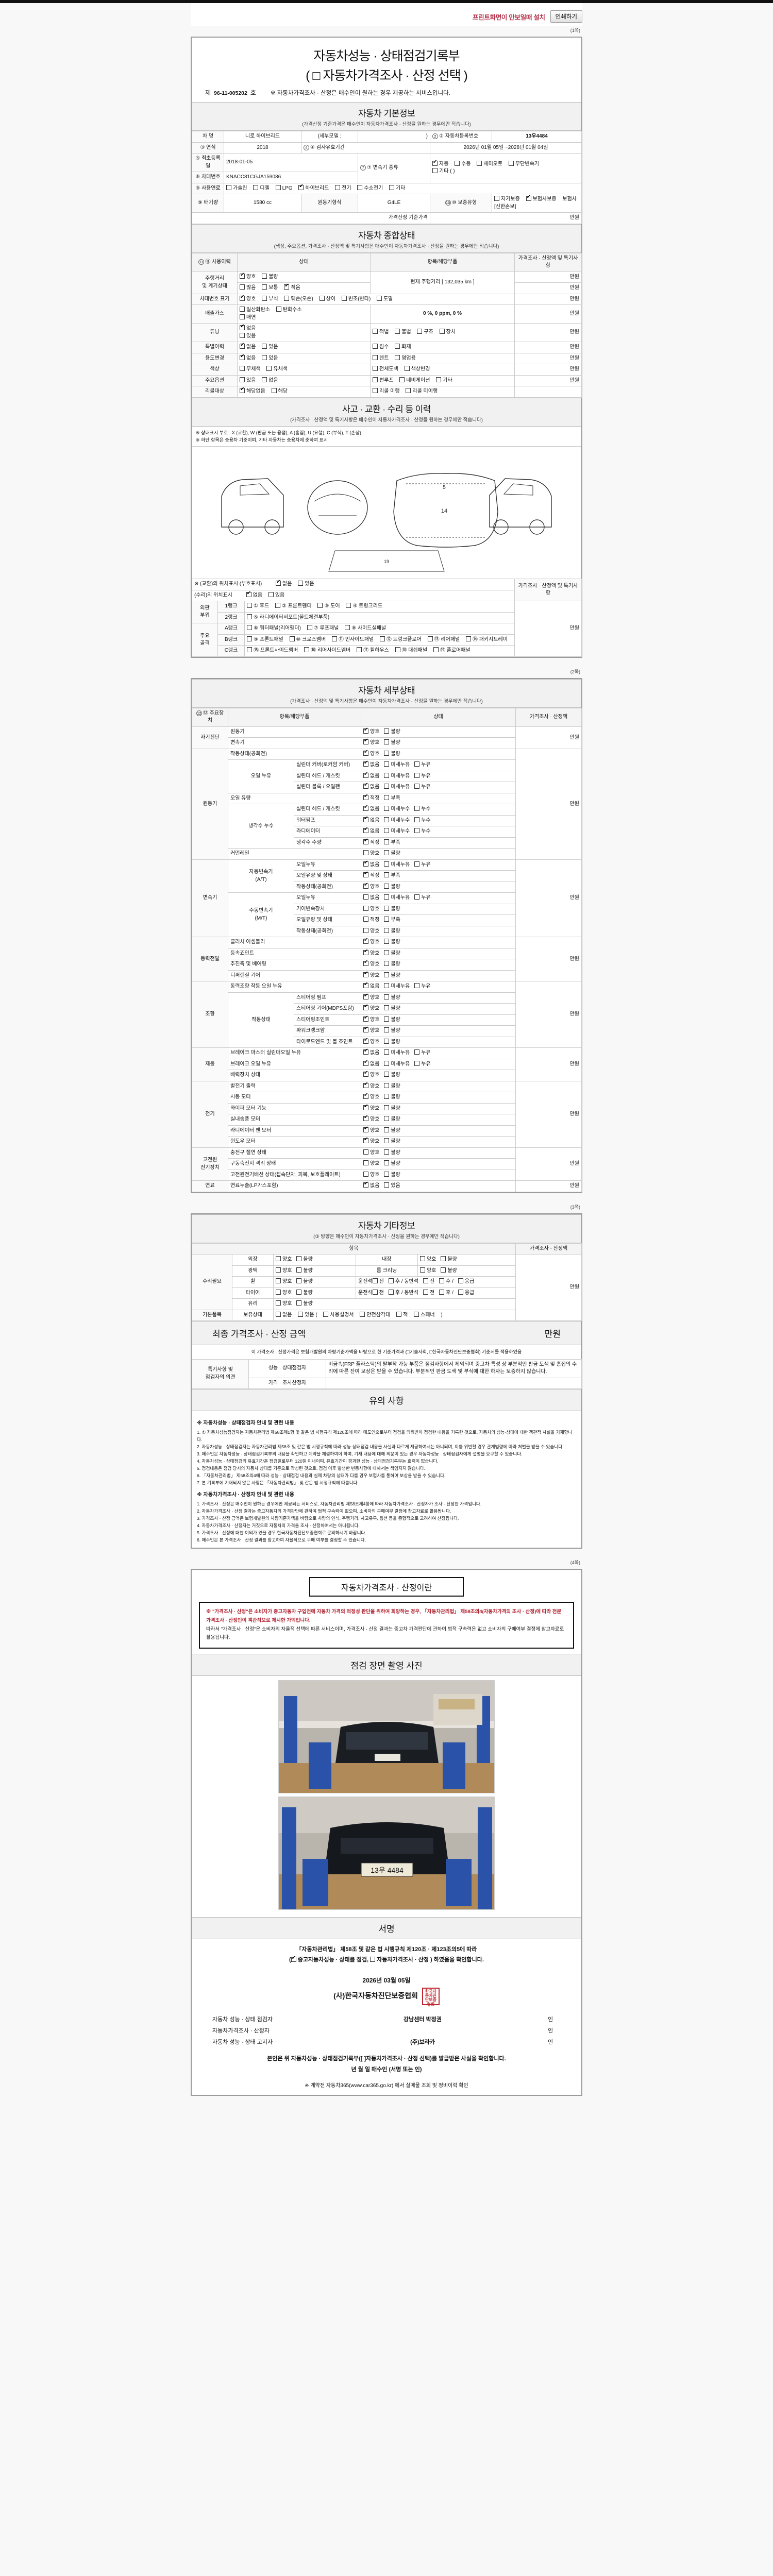 This screenshot has width=773, height=2576. Describe the element at coordinates (328, 607) in the screenshot. I see `opt-door: ③ 도어` at that location.